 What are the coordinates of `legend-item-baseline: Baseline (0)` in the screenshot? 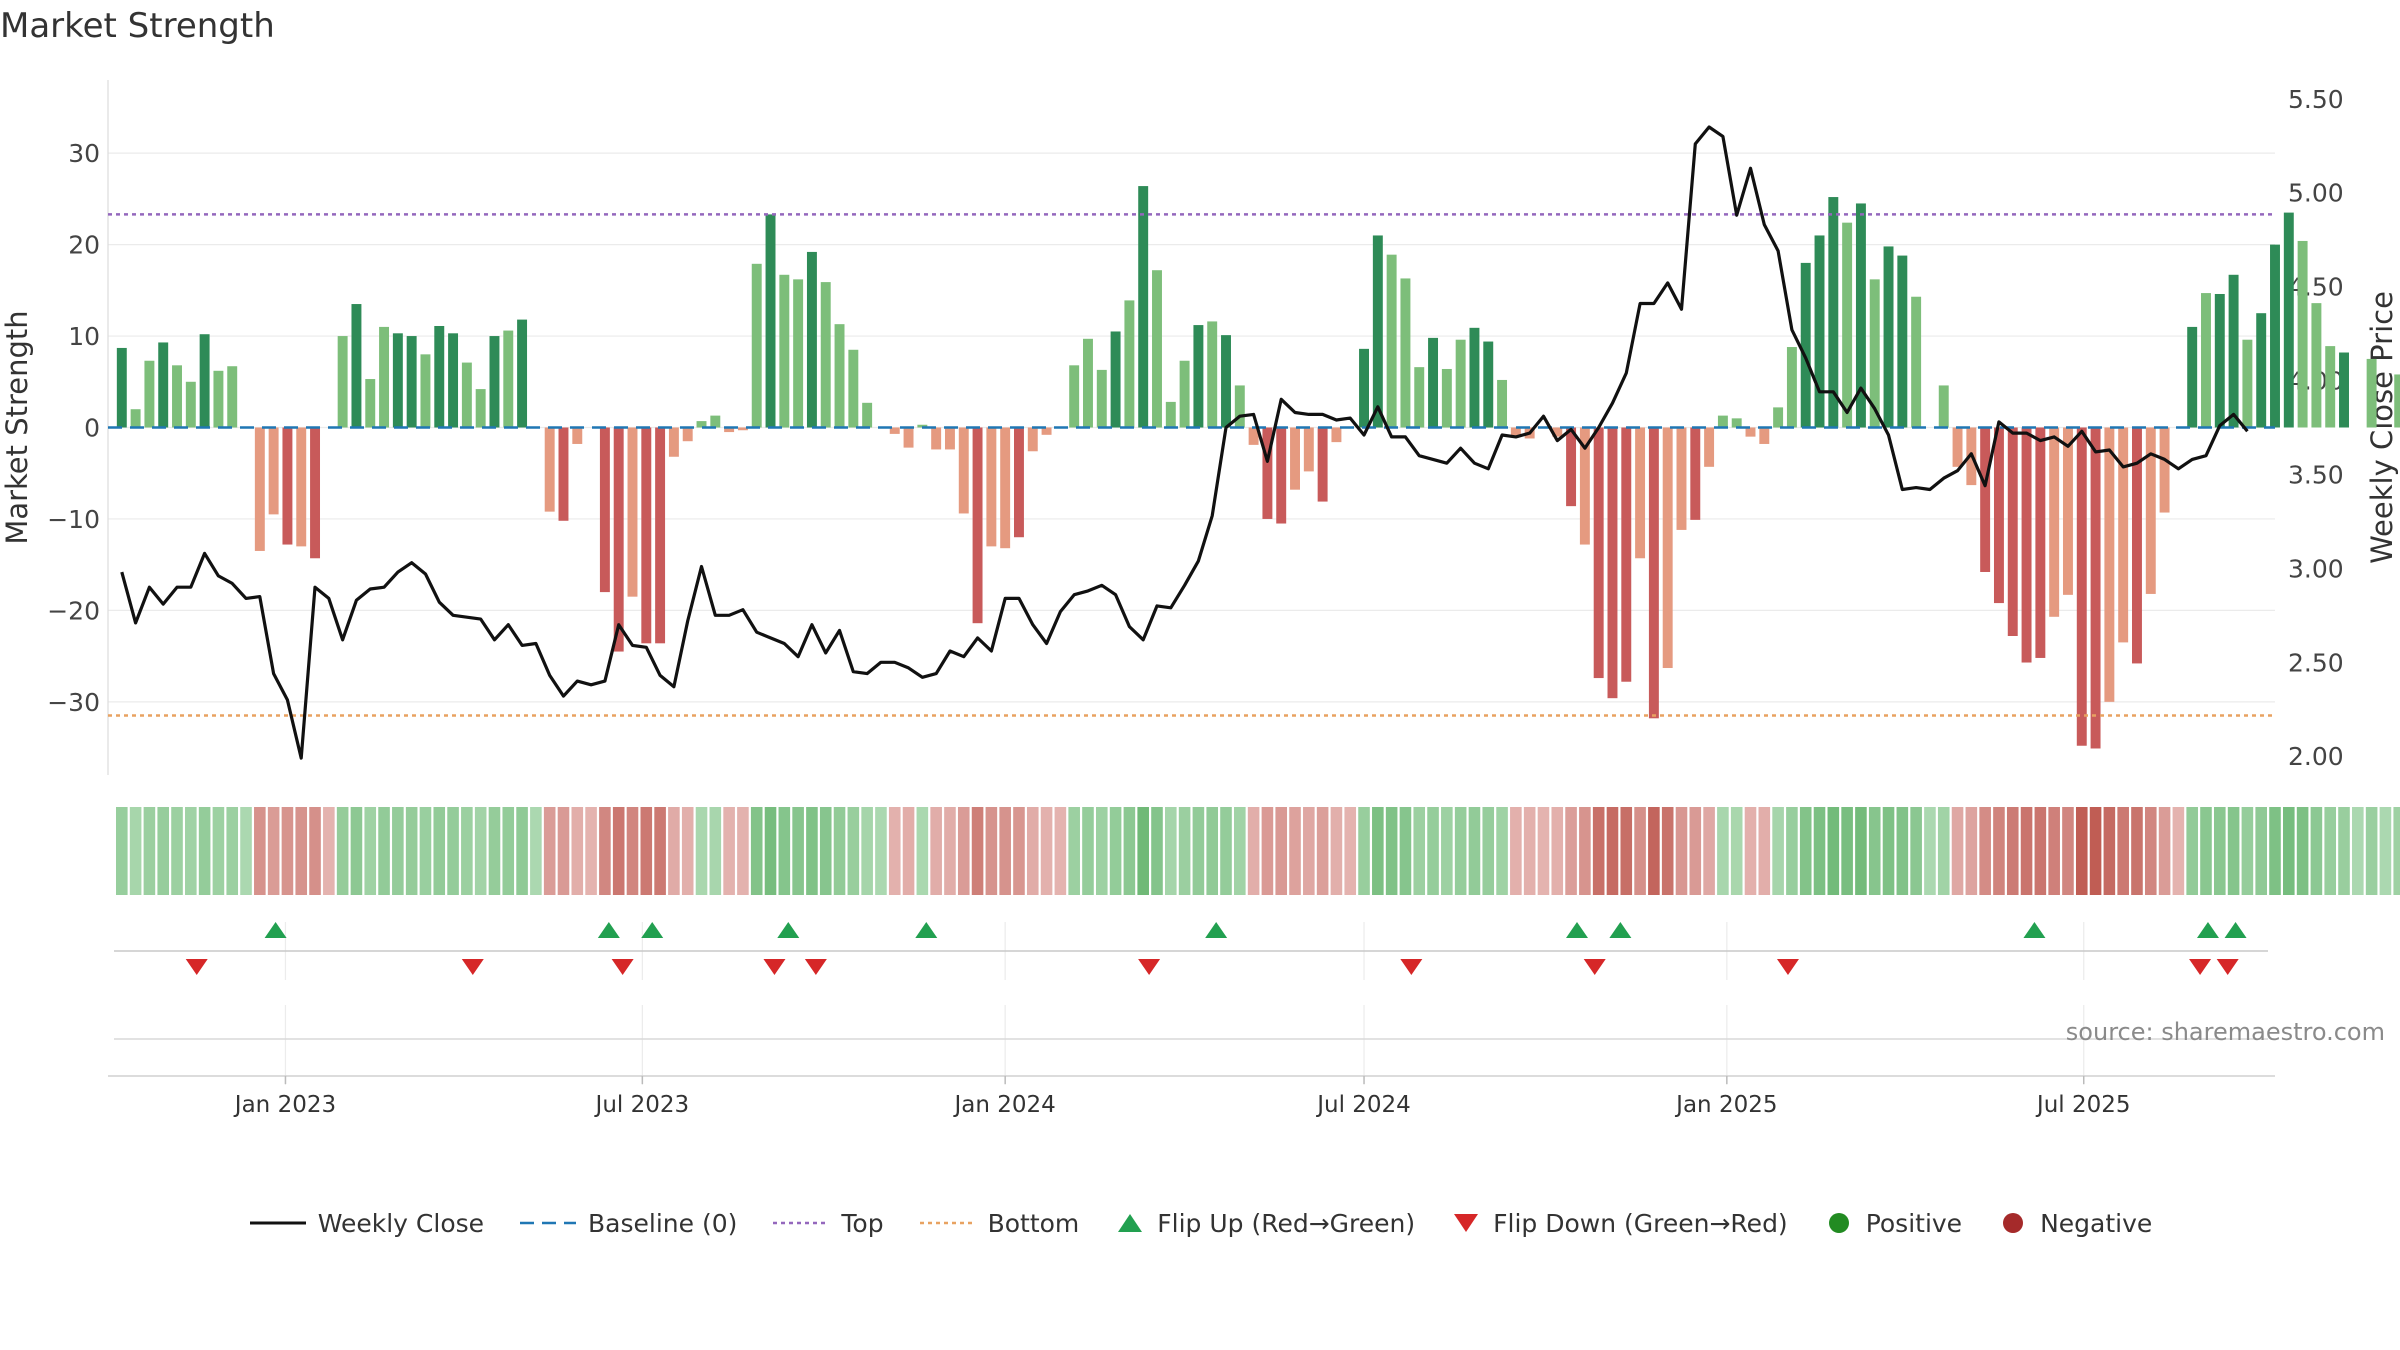 It's located at (627, 1223).